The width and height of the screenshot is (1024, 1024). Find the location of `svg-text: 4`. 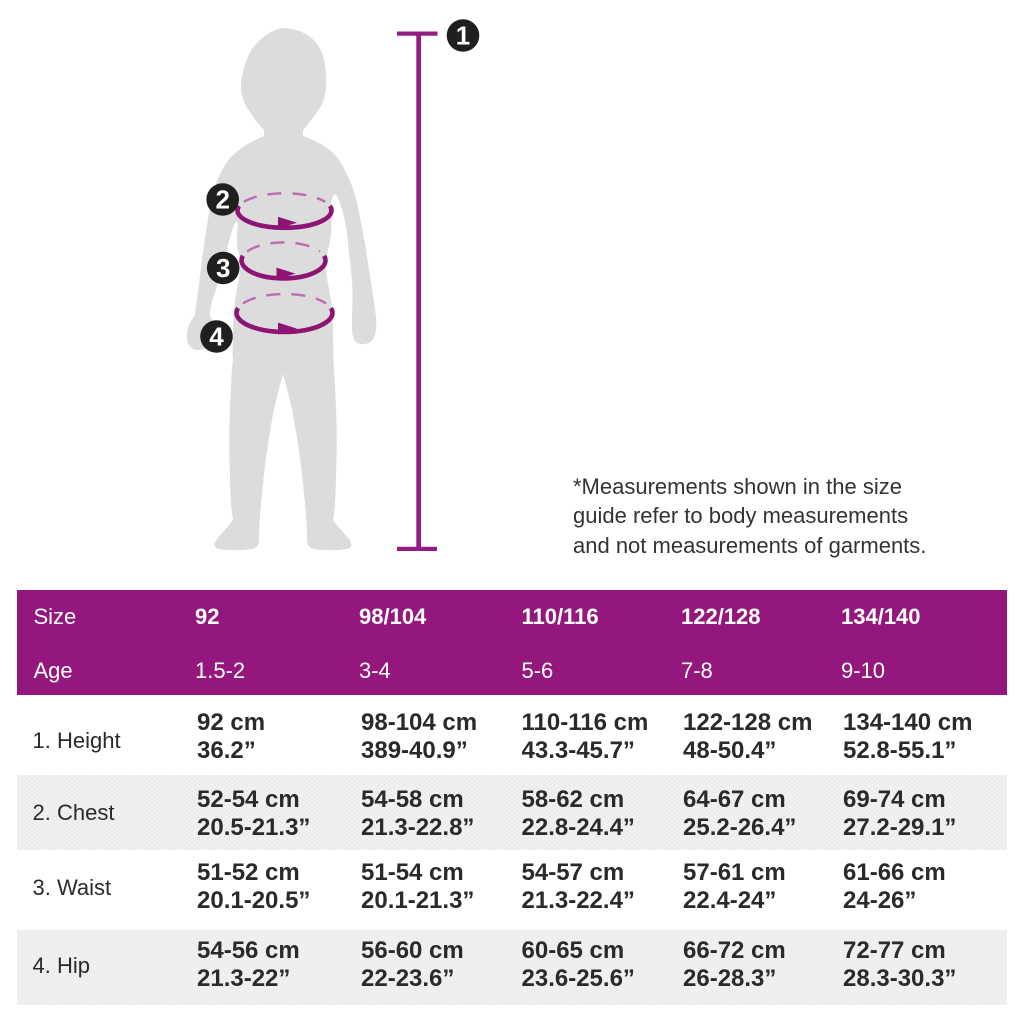

svg-text: 4 is located at coordinates (216, 337).